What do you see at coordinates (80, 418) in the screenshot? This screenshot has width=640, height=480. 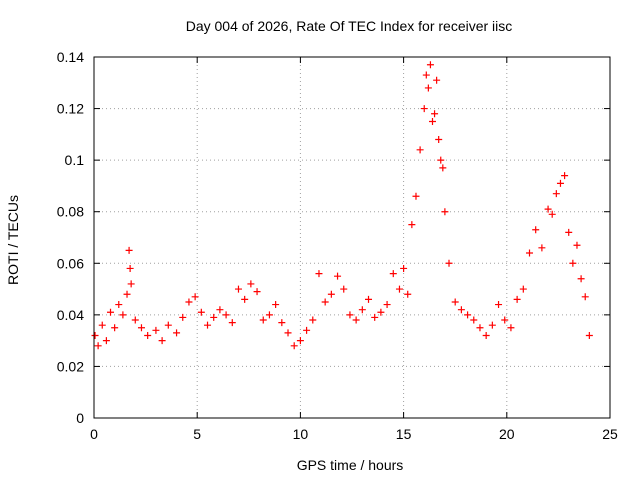 I see `y-tick-label: 0` at bounding box center [80, 418].